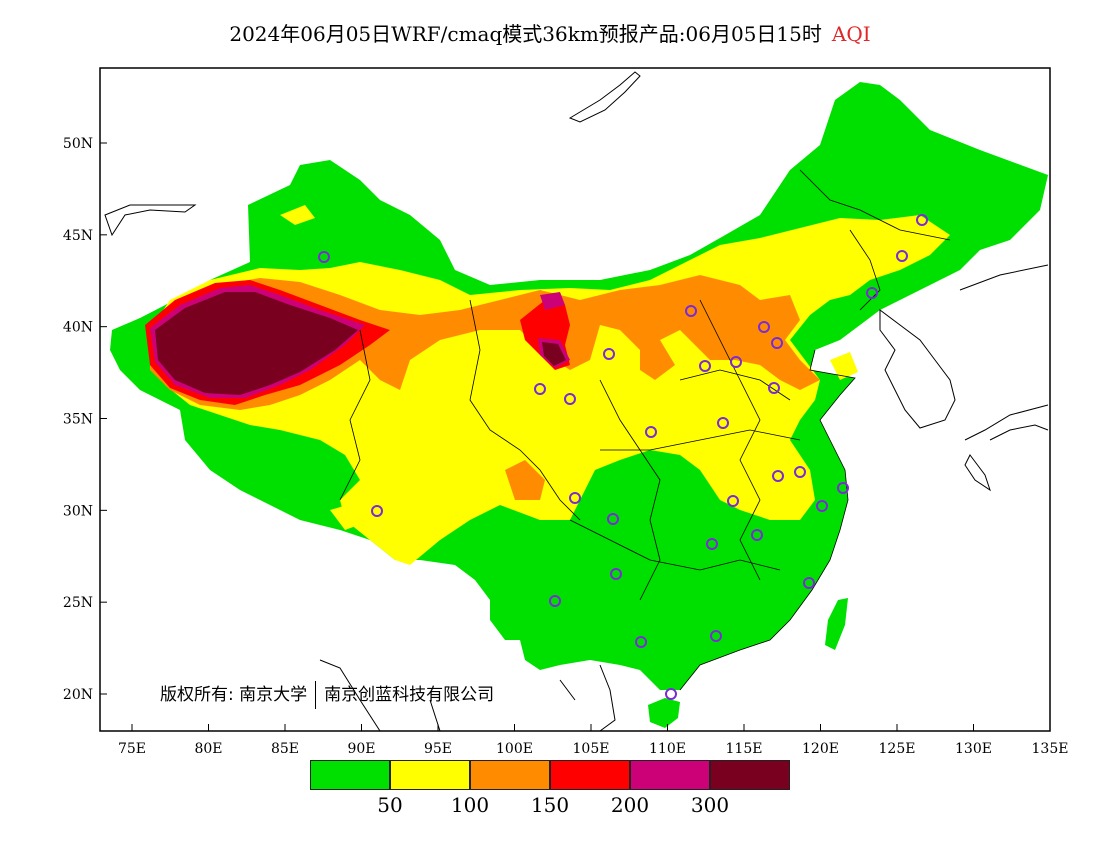 The width and height of the screenshot is (1100, 850). I want to click on lat-label: 30N, so click(78, 511).